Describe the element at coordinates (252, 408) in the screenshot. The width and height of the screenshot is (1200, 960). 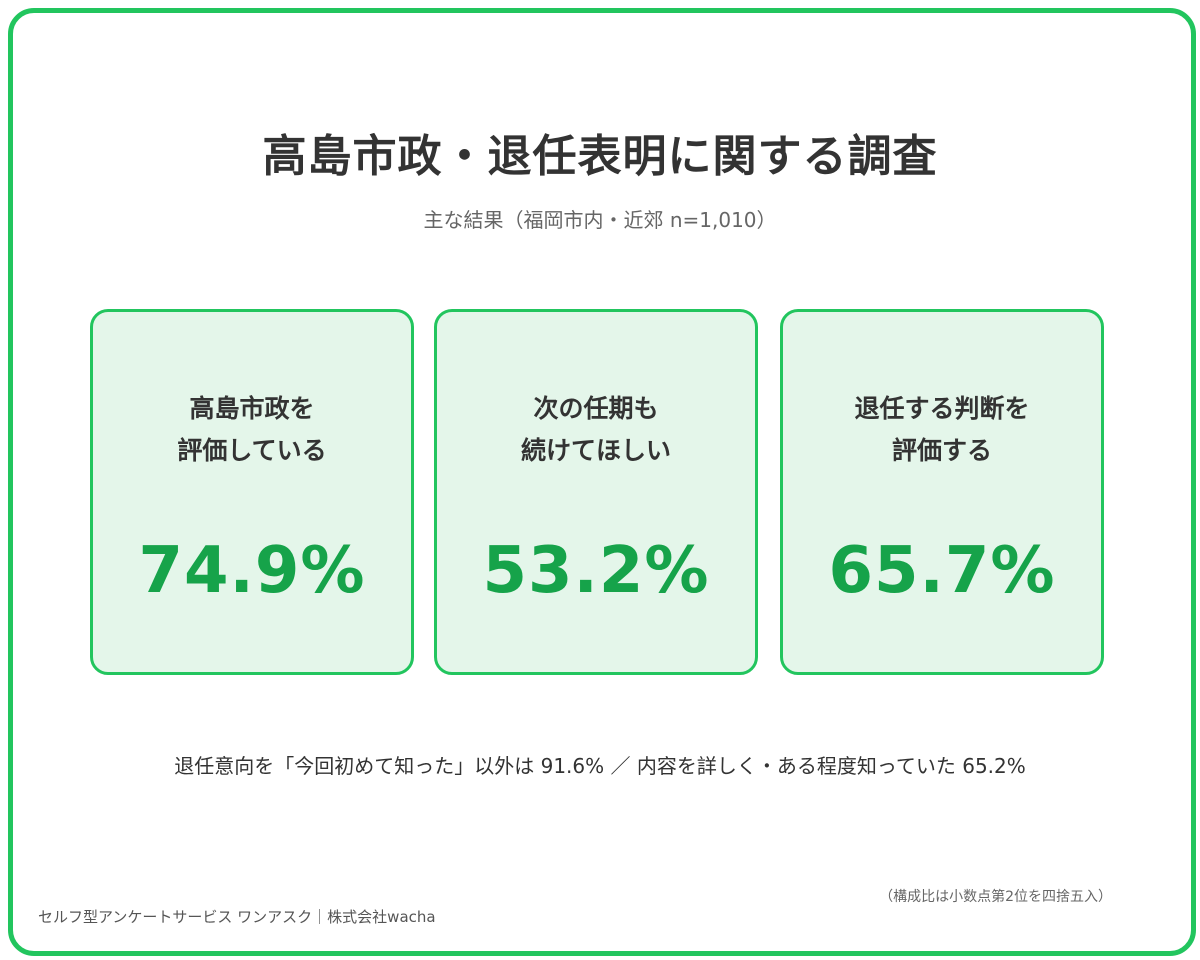
I see `stat-card-label-line1: 高島市政を` at that location.